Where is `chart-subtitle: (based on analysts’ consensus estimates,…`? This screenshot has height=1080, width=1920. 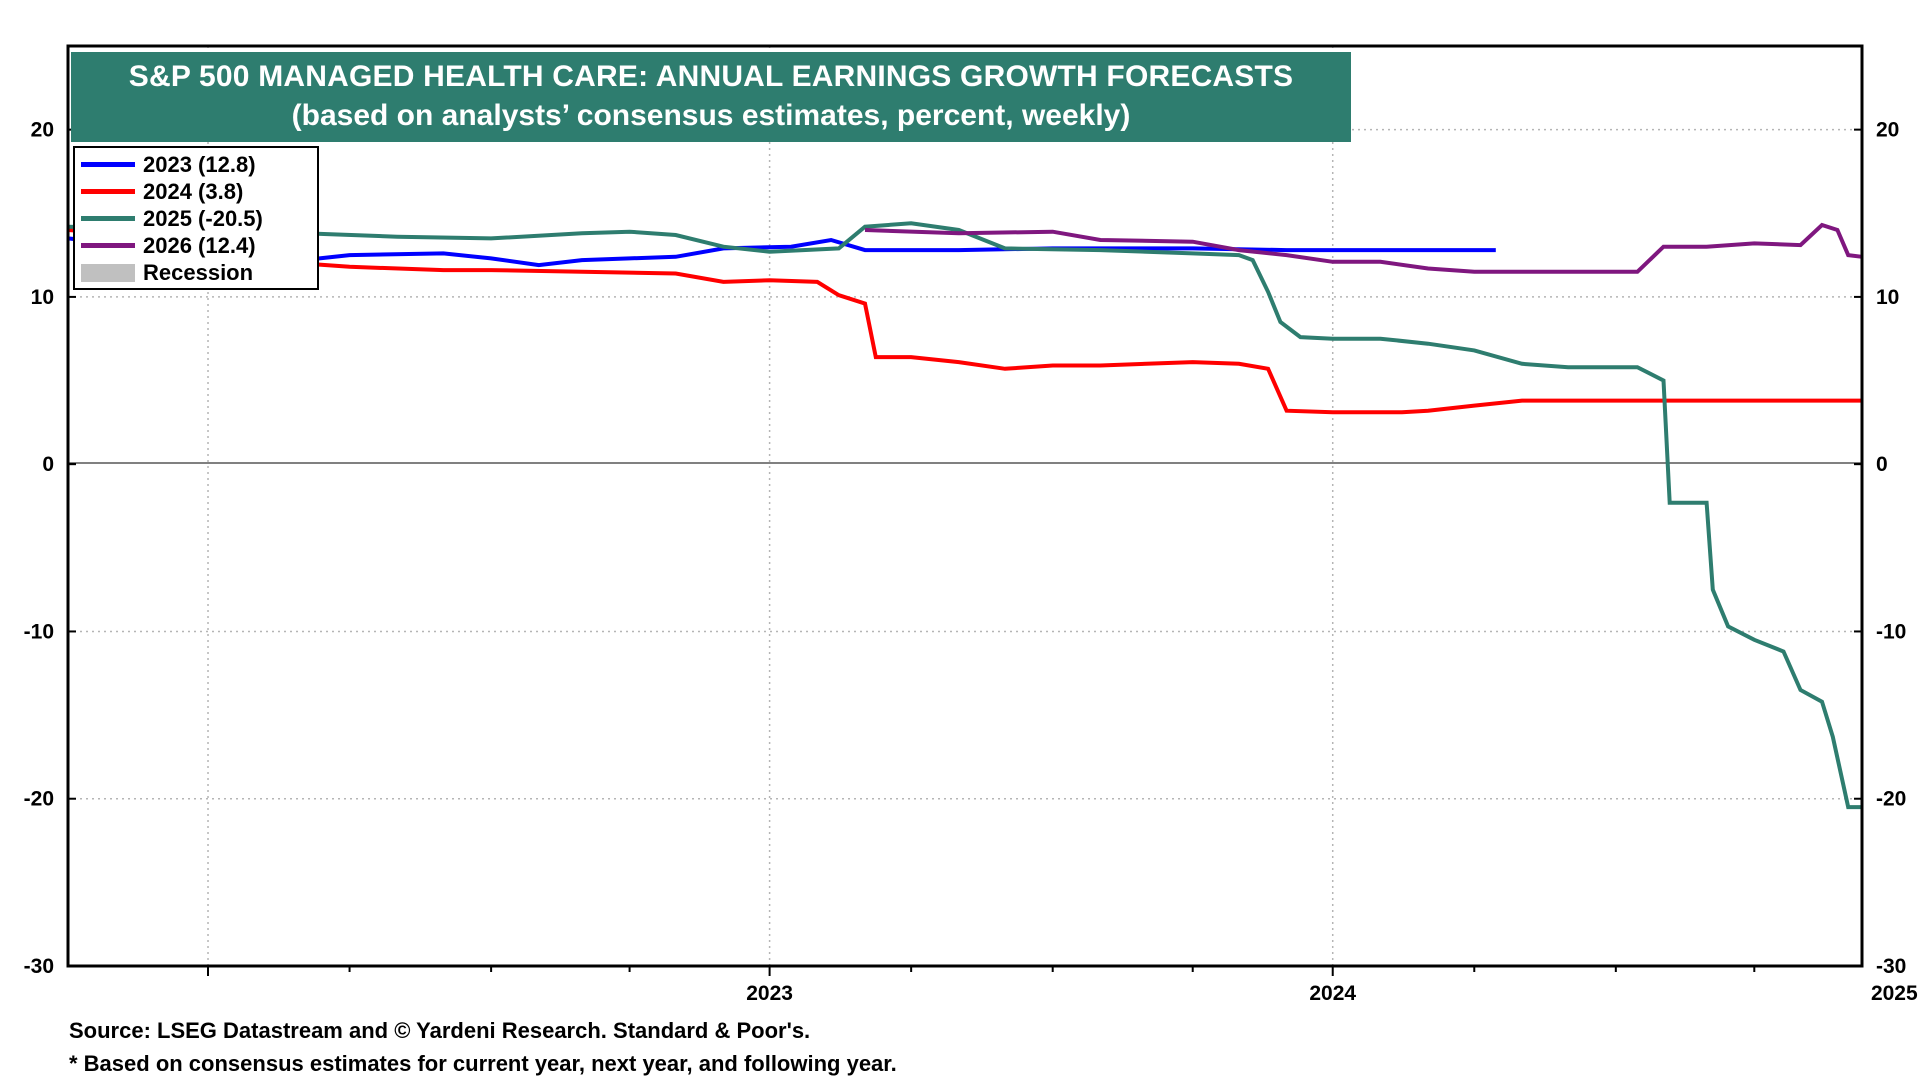 chart-subtitle: (based on analysts’ consensus estimates,… is located at coordinates (711, 115).